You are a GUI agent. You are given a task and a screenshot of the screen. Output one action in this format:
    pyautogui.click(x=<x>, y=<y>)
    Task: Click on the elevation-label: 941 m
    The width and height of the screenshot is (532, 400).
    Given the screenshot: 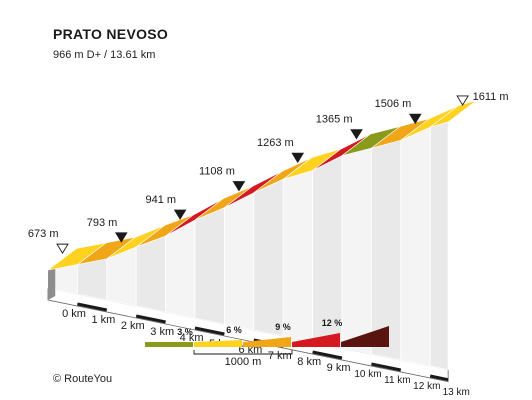 What is the action you would take?
    pyautogui.click(x=161, y=200)
    